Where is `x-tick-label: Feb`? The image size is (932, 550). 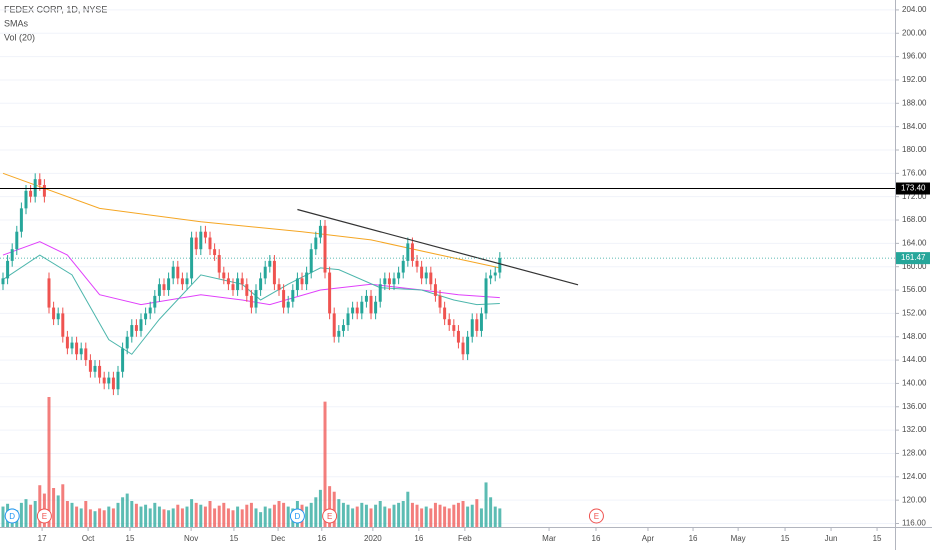
x-tick-label: Feb is located at coordinates (465, 538).